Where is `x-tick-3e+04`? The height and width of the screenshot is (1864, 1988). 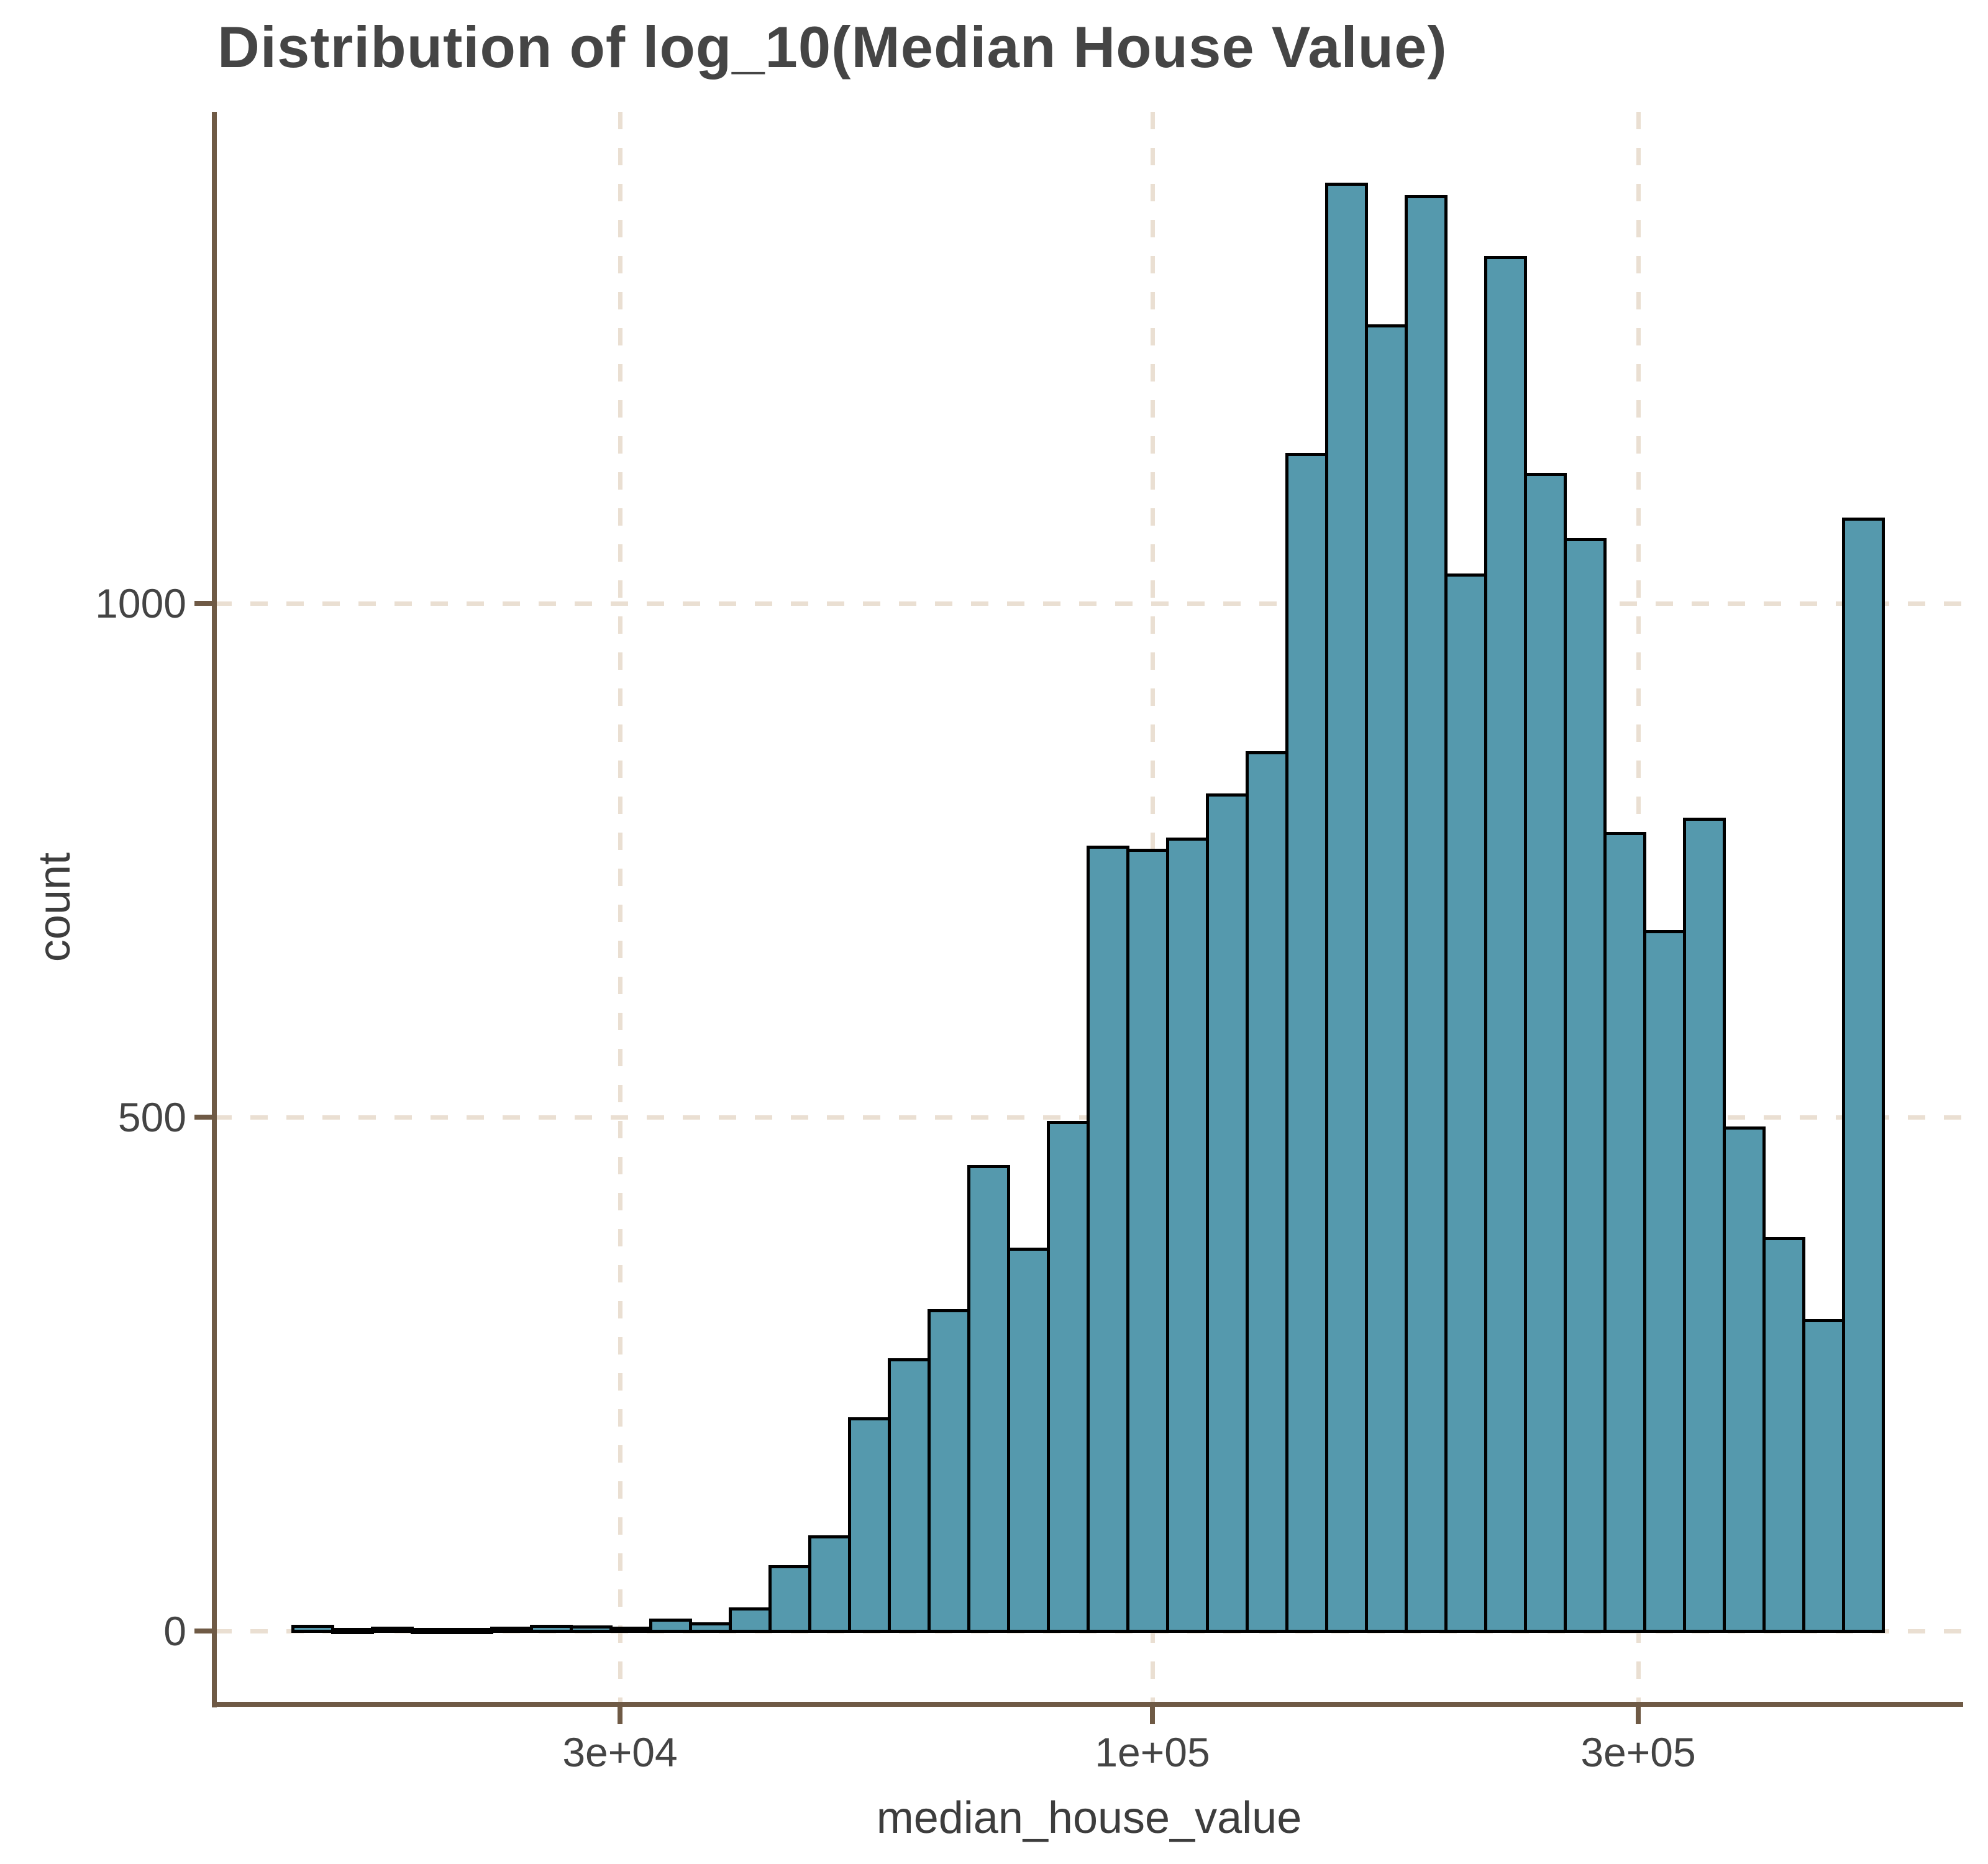 x-tick-3e+04 is located at coordinates (620, 1715).